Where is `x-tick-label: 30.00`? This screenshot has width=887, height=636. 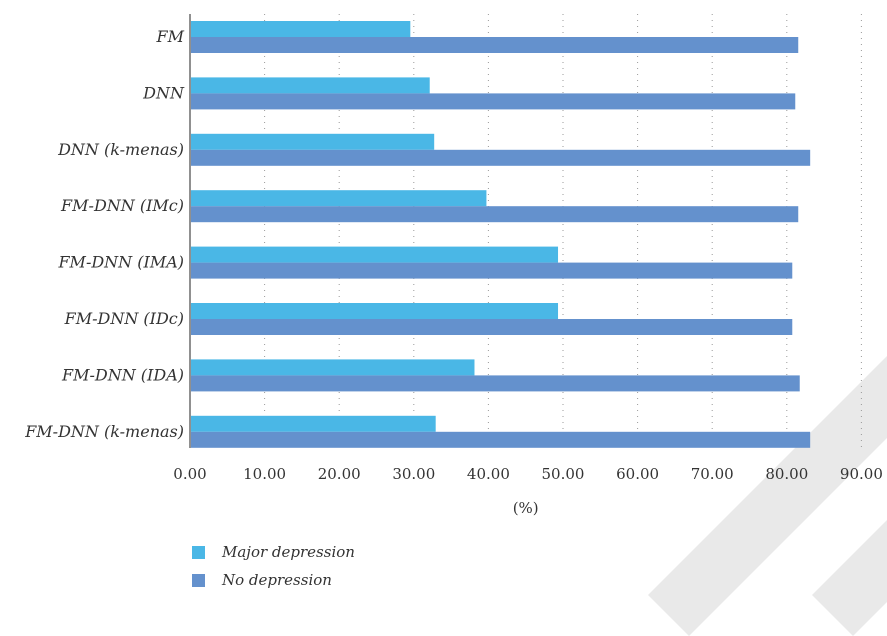
x-tick-label: 30.00 is located at coordinates (413, 474).